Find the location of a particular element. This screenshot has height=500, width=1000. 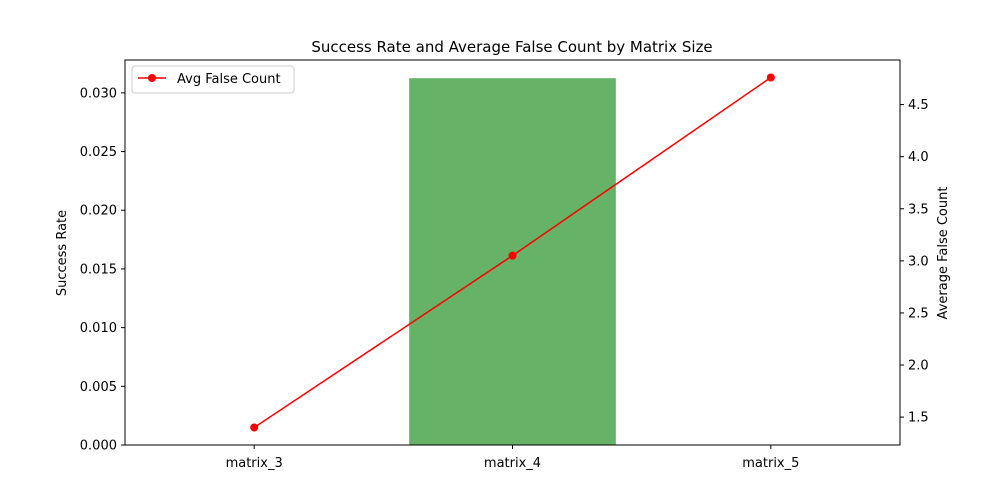

x-axis: matrix_3 matrix_4 matrix_5 is located at coordinates (512, 458).